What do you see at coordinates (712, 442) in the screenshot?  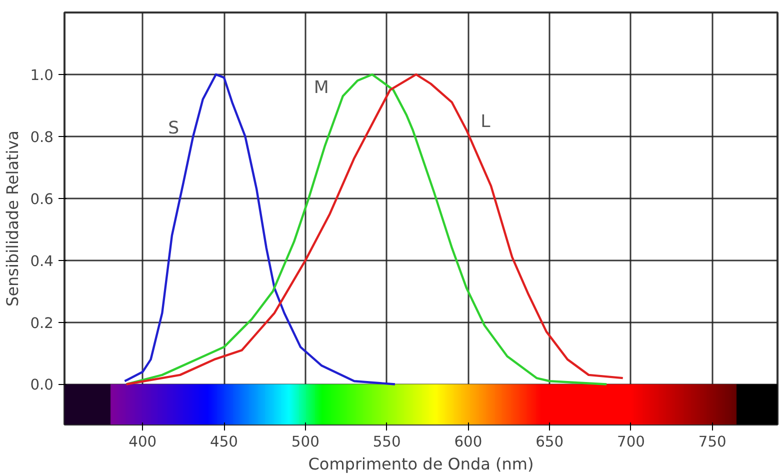 I see `x-tick-label: 750` at bounding box center [712, 442].